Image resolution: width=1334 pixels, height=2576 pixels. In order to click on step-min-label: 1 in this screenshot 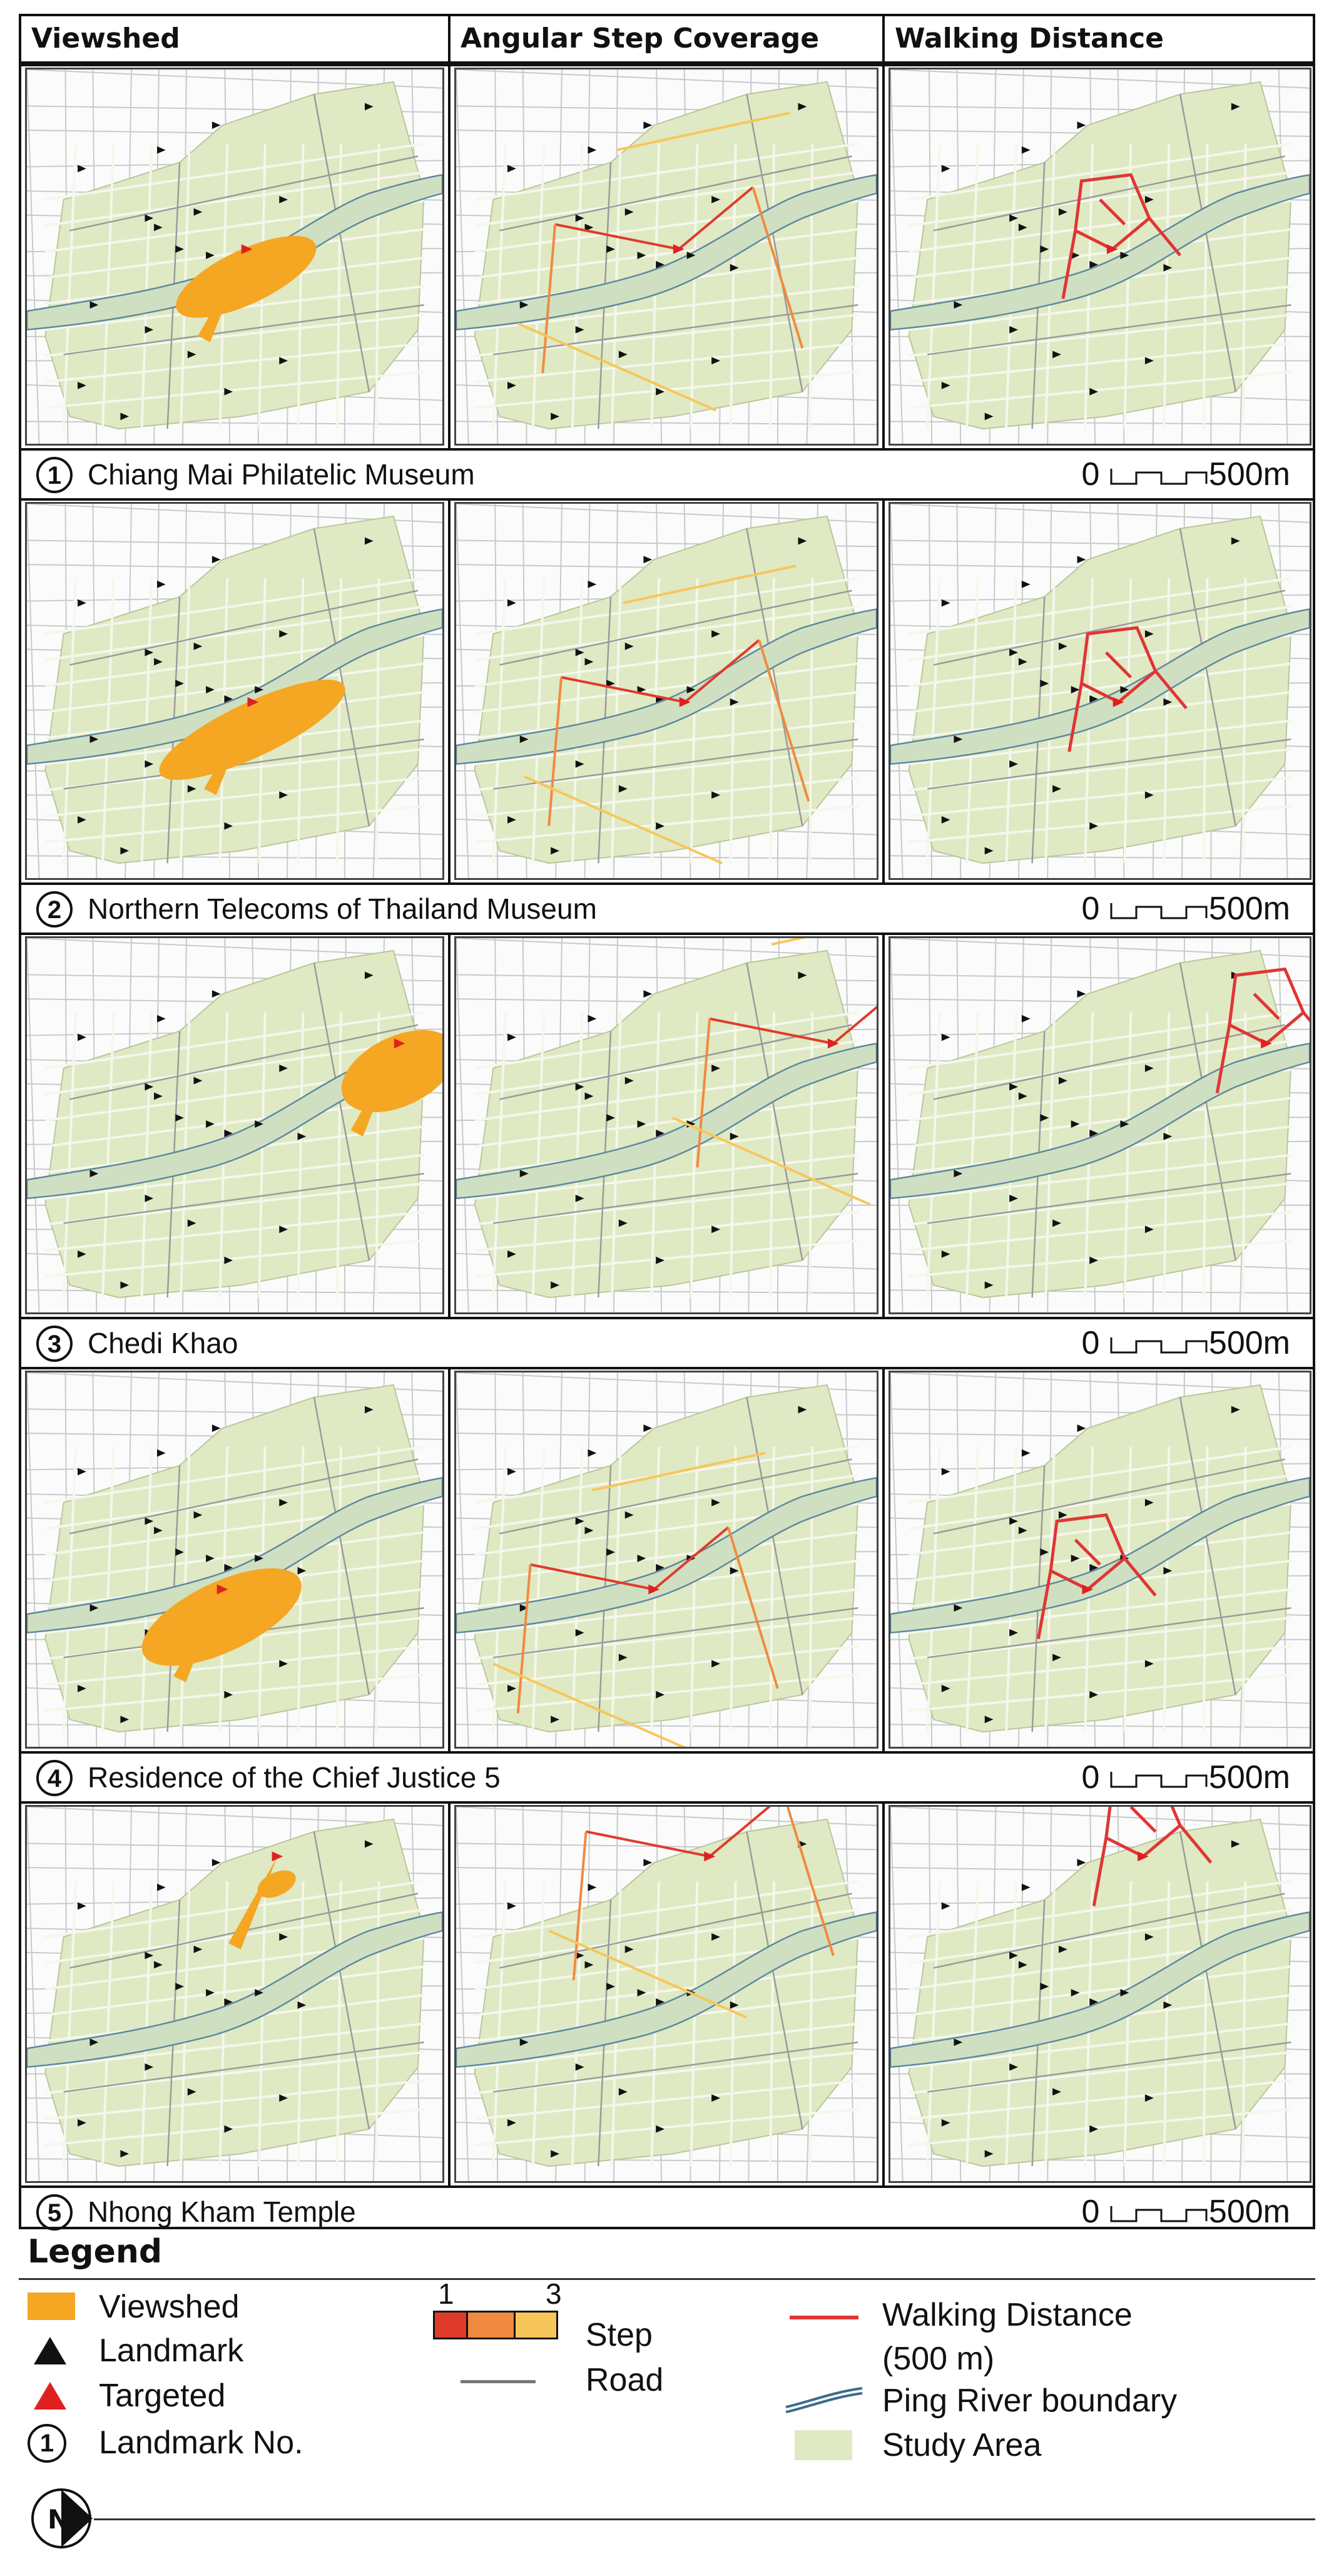, I will do `click(446, 2293)`.